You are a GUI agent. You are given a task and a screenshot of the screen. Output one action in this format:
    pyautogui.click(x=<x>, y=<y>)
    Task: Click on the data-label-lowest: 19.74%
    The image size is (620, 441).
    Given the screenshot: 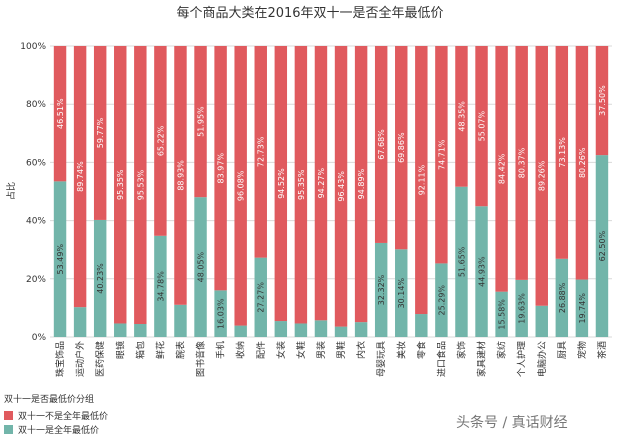 What is the action you would take?
    pyautogui.click(x=582, y=308)
    